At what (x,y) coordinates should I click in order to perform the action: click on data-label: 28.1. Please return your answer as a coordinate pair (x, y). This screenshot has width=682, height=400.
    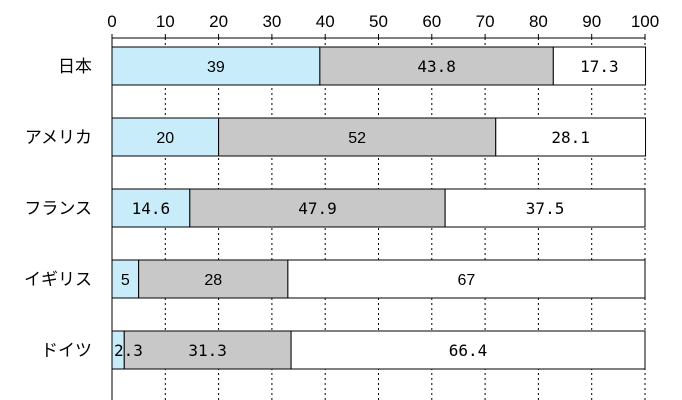
    Looking at the image, I should click on (570, 137).